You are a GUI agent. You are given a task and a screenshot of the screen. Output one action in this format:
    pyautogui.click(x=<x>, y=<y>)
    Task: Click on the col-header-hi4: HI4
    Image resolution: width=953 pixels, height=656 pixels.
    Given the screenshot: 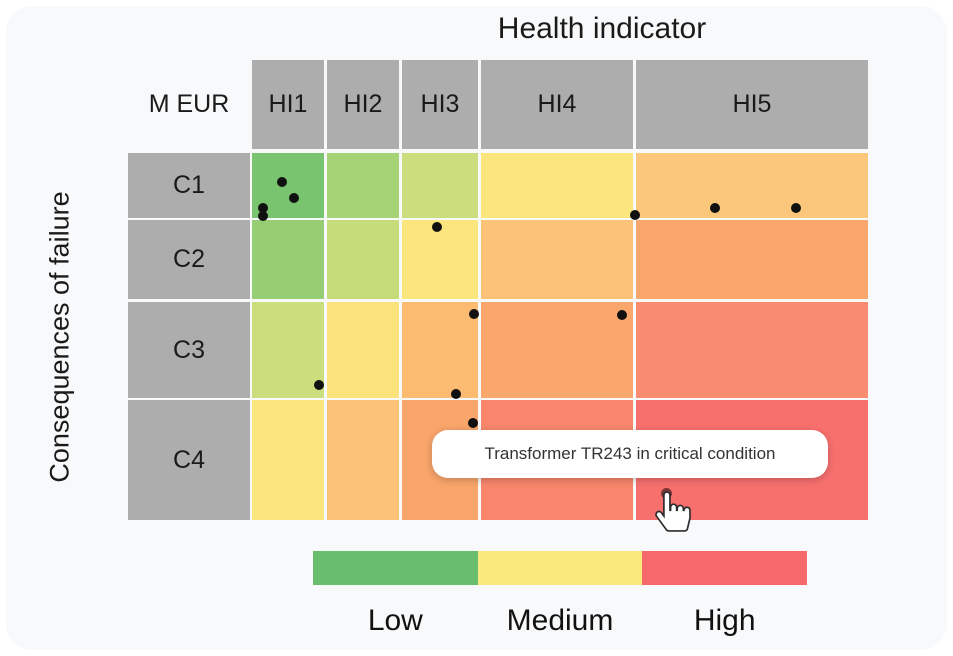 What is the action you would take?
    pyautogui.click(x=557, y=104)
    